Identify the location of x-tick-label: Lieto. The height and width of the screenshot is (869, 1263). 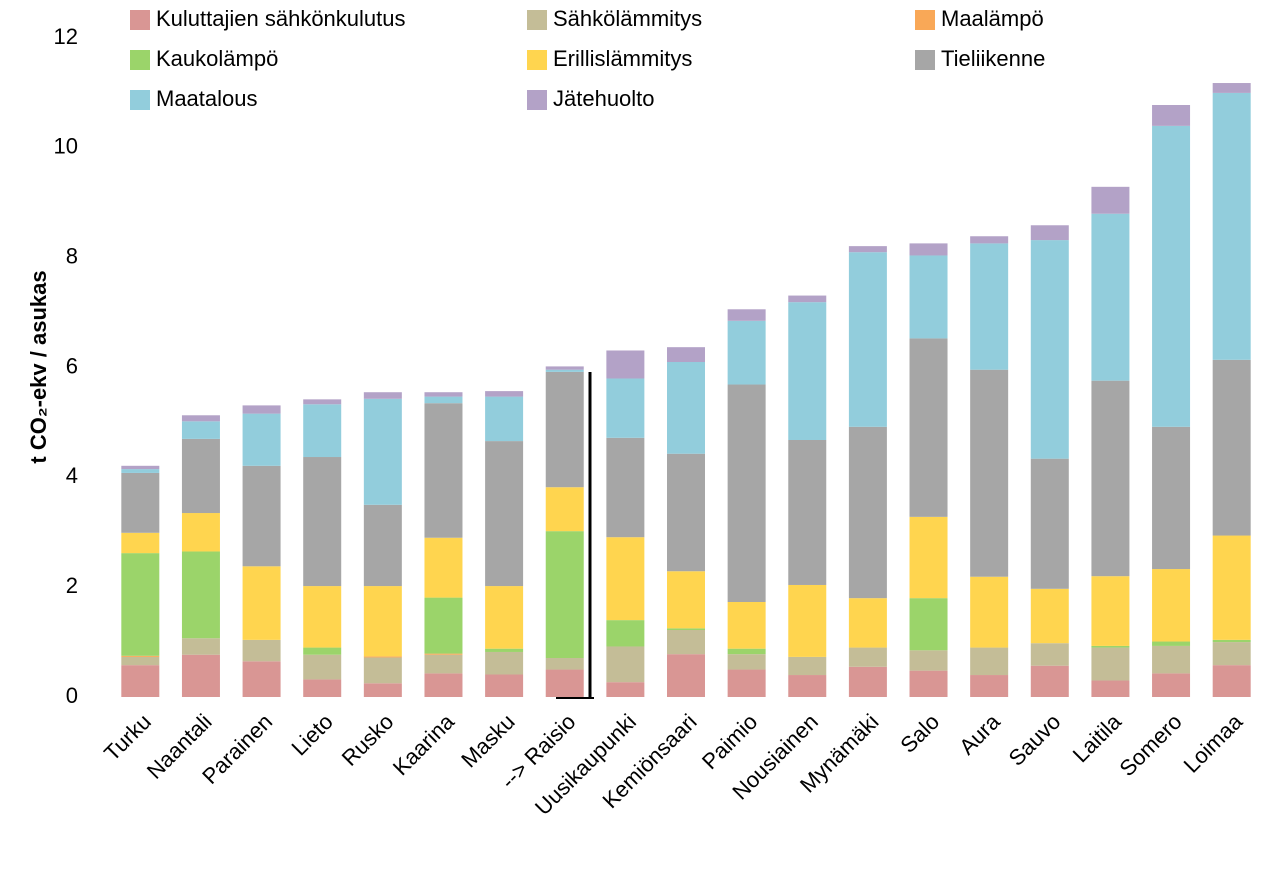
(311, 734).